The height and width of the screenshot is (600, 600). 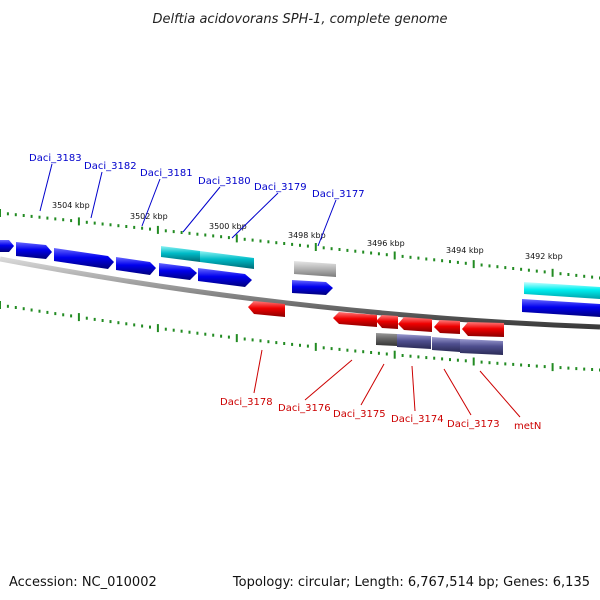 I want to click on gene-label-daci-3178: Daci_3178, so click(x=246, y=402).